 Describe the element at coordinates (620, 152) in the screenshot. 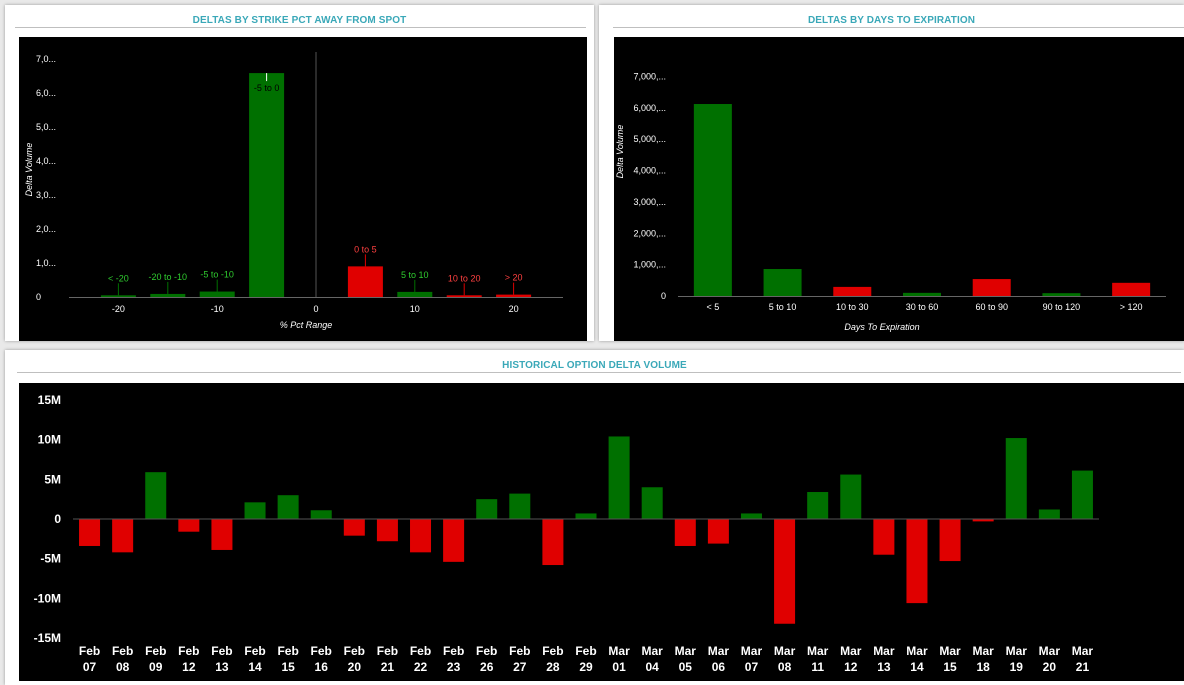

I see `expiration-y-axis-title: Delta Volume` at that location.